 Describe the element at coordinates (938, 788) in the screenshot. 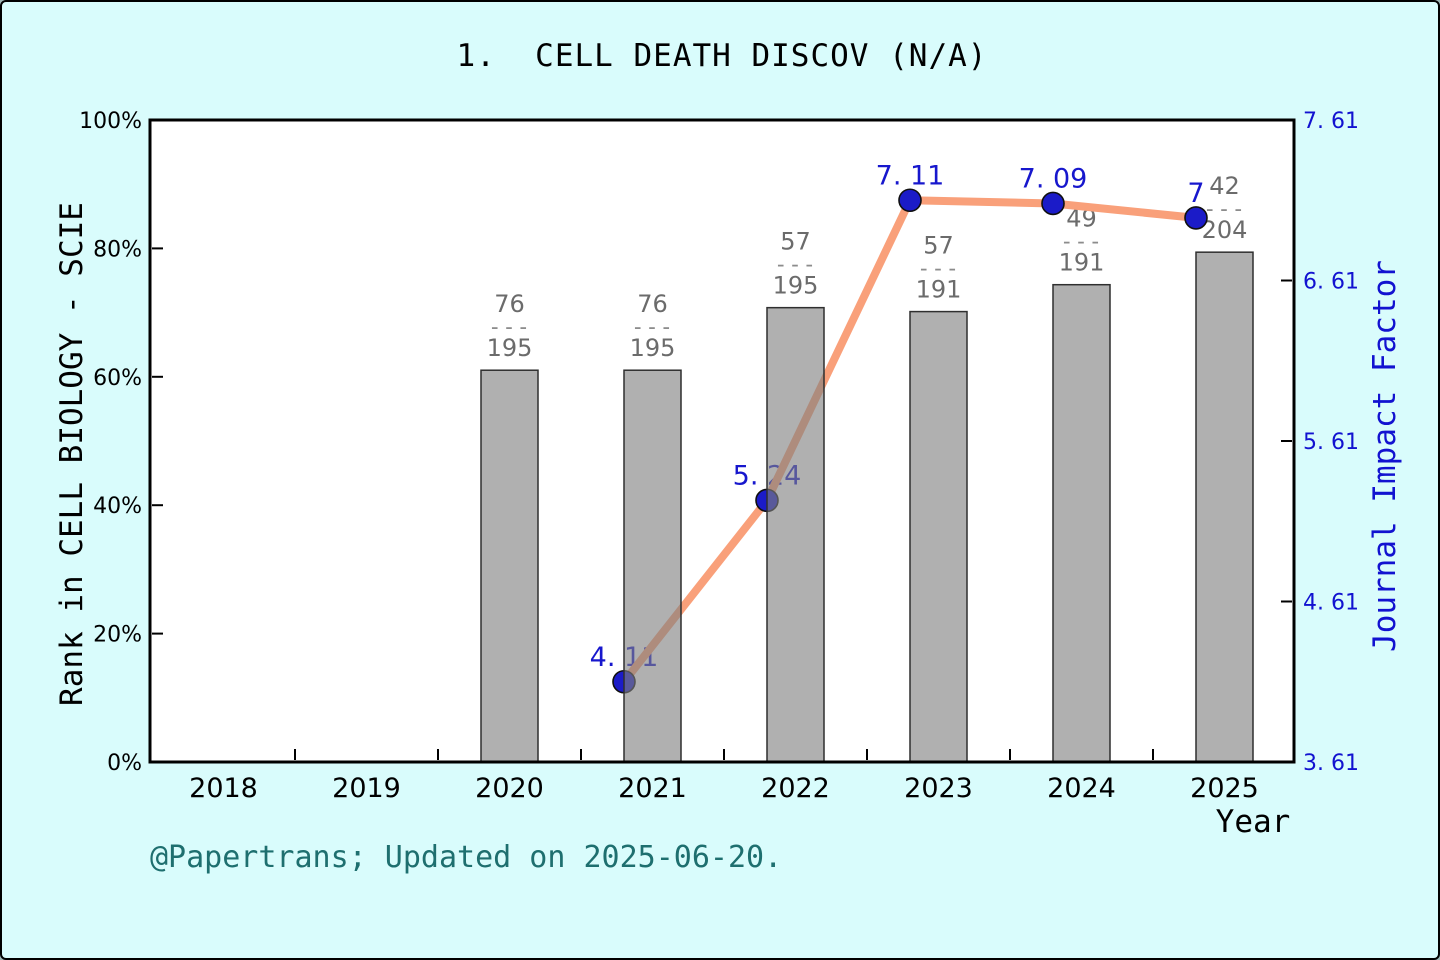

I see `x-axis-year-label: 2023` at that location.